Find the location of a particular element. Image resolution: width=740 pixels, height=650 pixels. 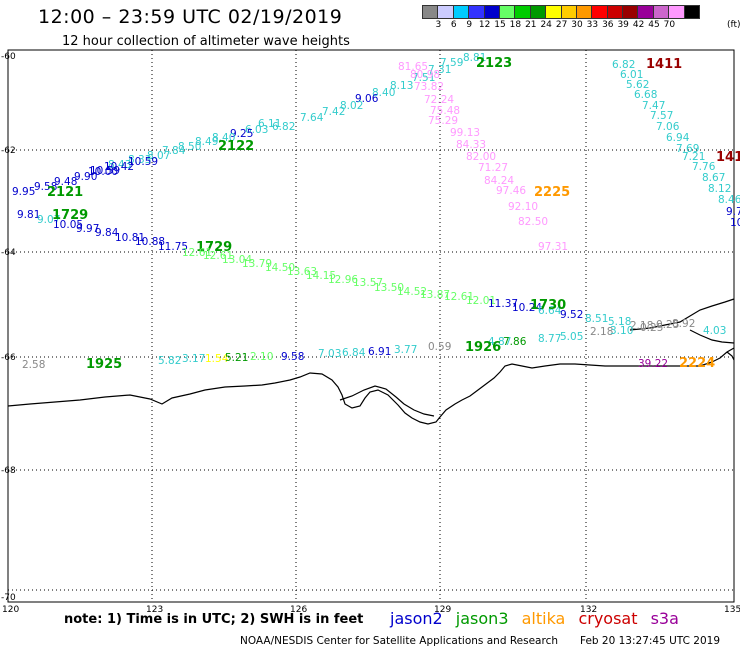

color-scale-bar: (ft) 3 6 9 12 15 18 21 24 27 30 33 36 39 42 45 70 is located at coordinates (581, 18).